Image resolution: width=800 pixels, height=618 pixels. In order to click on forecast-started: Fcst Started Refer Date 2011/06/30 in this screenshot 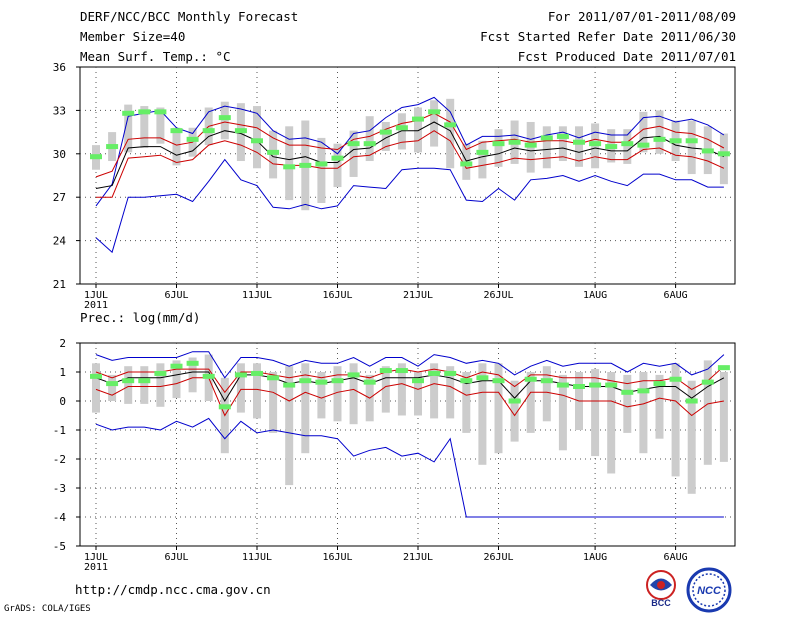, I will do `click(608, 36)`.